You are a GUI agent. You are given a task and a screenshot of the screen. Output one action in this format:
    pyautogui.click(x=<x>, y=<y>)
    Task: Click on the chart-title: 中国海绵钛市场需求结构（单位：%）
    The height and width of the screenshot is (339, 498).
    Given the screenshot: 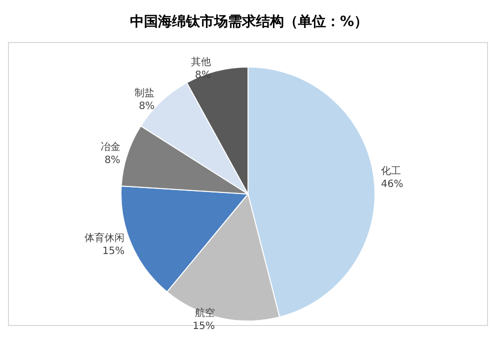 What is the action you would take?
    pyautogui.click(x=249, y=21)
    